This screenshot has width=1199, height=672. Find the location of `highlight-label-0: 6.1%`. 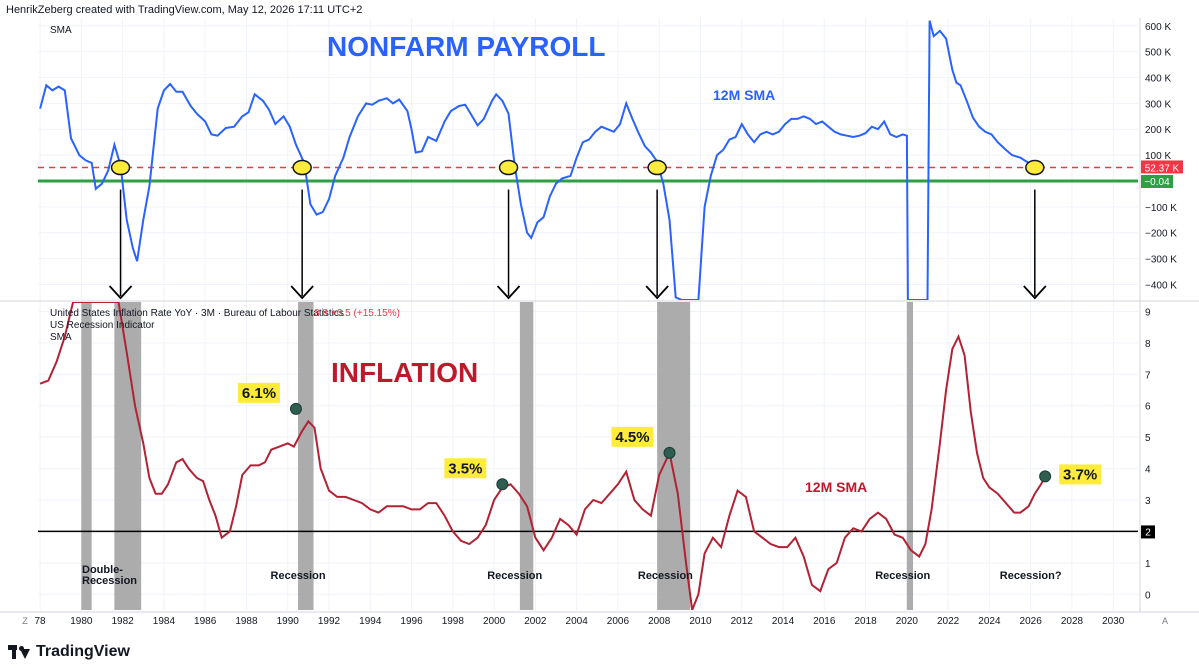

highlight-label-0: 6.1% is located at coordinates (259, 393).